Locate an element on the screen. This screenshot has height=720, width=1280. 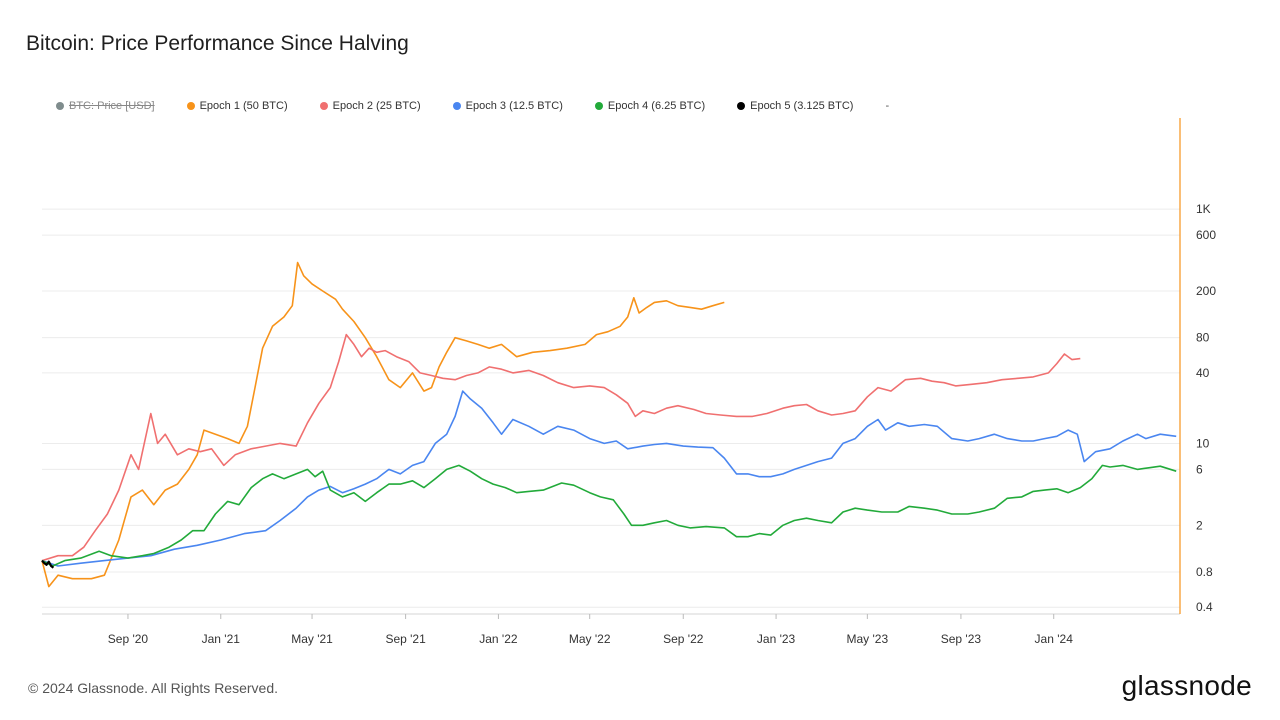
x-tick-label: Sep '21 is located at coordinates (405, 639).